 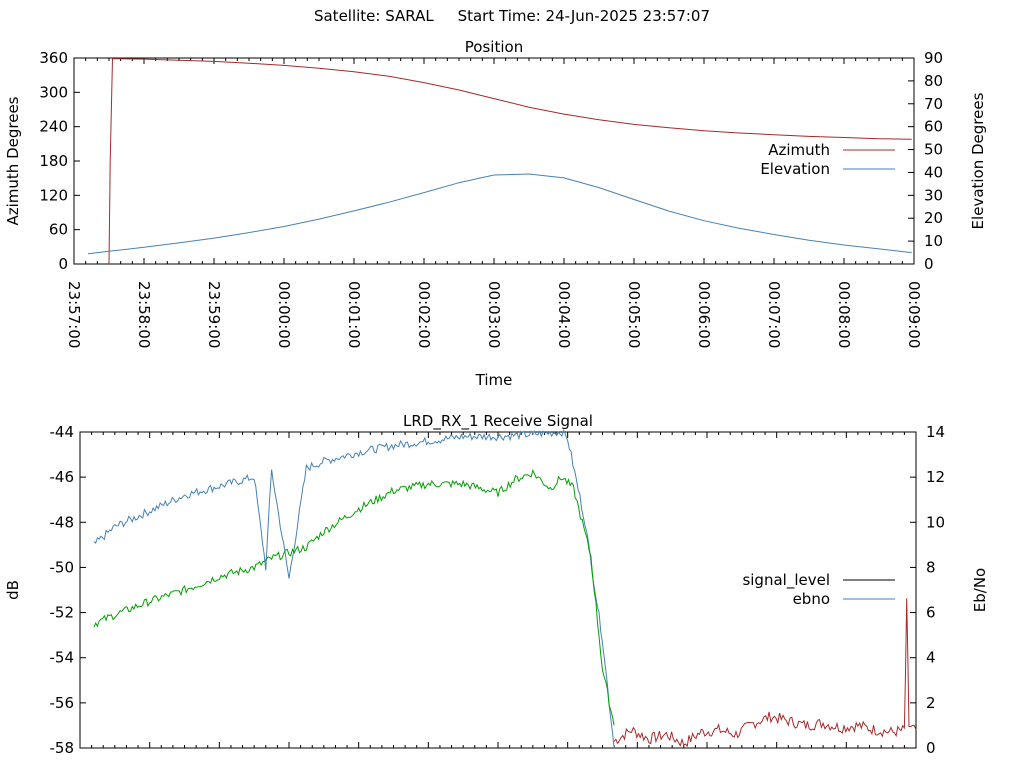 I want to click on right-tick-label: 12, so click(x=935, y=477).